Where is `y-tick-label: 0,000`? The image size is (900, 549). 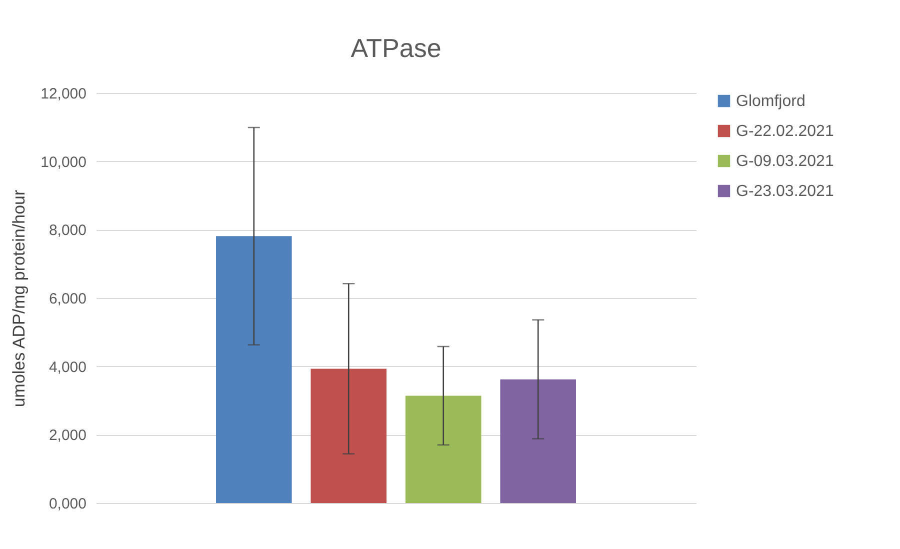 y-tick-label: 0,000 is located at coordinates (67, 504).